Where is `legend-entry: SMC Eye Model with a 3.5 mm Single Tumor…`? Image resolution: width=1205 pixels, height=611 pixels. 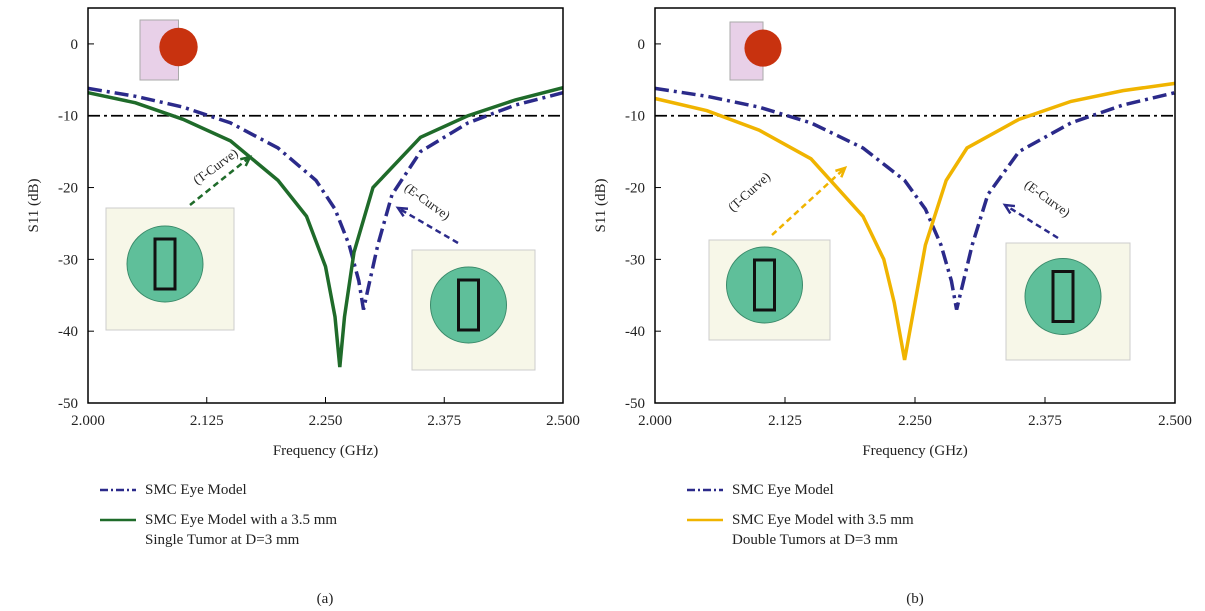 legend-entry: SMC Eye Model with a 3.5 mm Single Tumor… is located at coordinates (220, 530).